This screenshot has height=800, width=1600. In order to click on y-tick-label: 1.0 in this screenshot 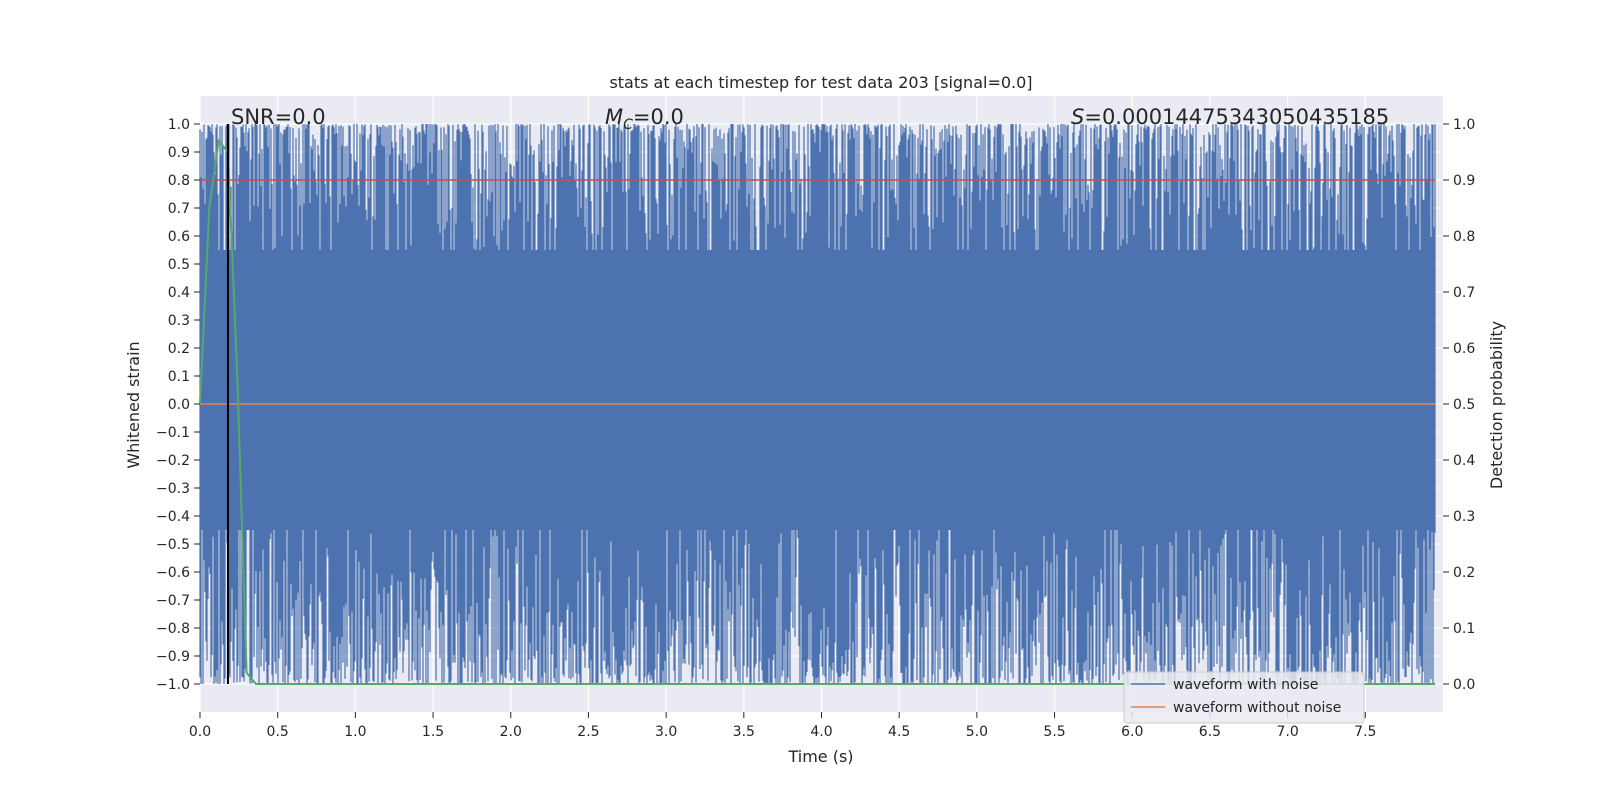, I will do `click(179, 125)`.